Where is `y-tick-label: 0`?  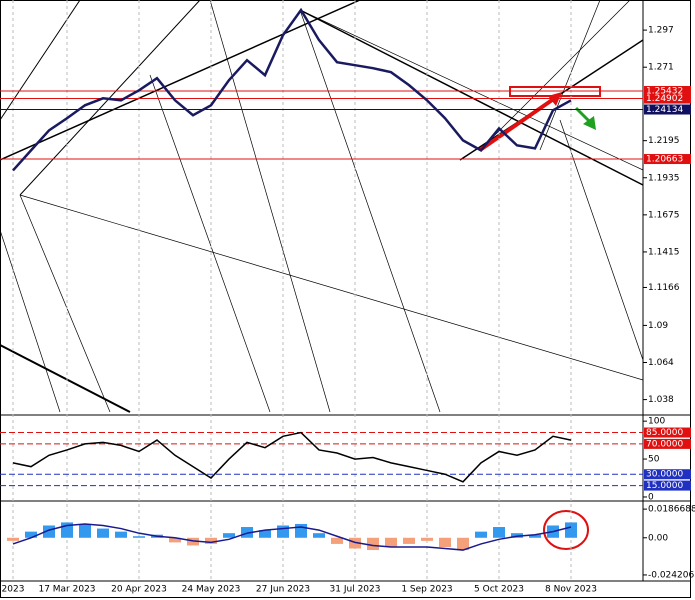 y-tick-label: 0 is located at coordinates (651, 497).